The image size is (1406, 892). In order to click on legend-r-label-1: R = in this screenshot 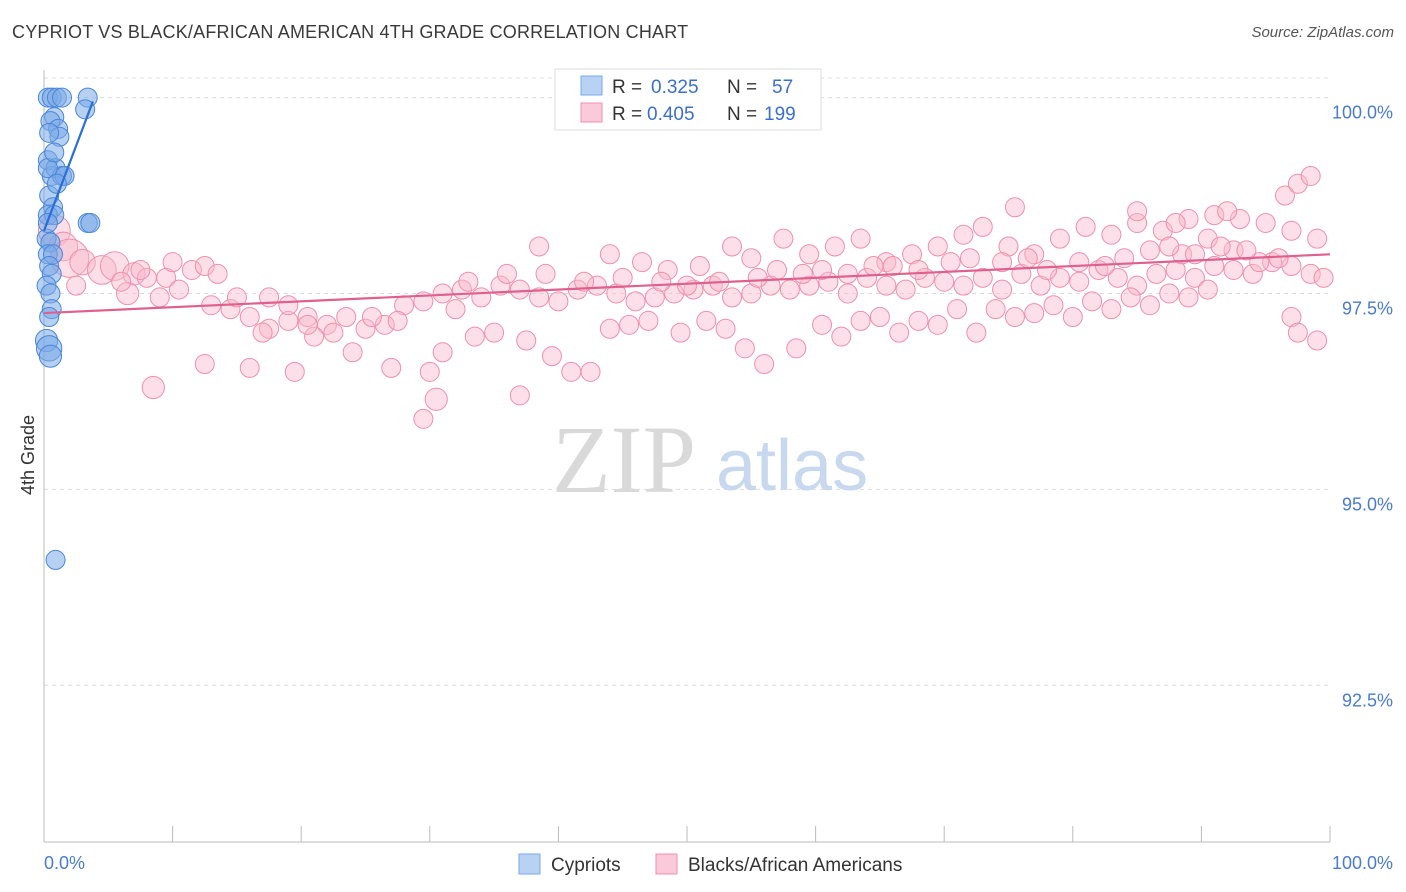, I will do `click(627, 87)`.